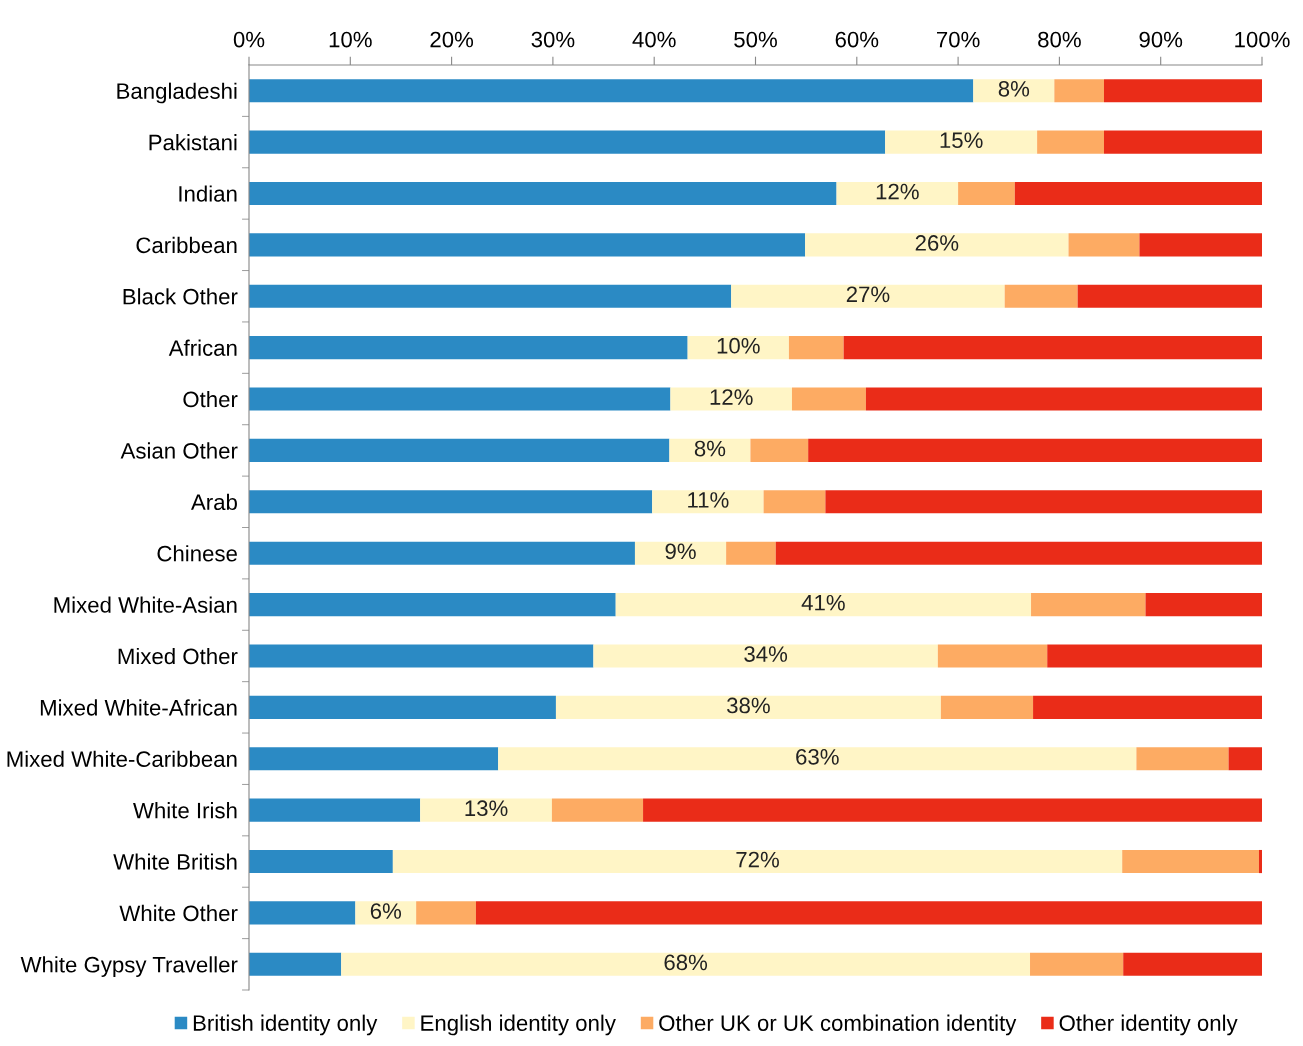 The width and height of the screenshot is (1303, 1046). I want to click on x-tick-label: 80%, so click(1059, 39).